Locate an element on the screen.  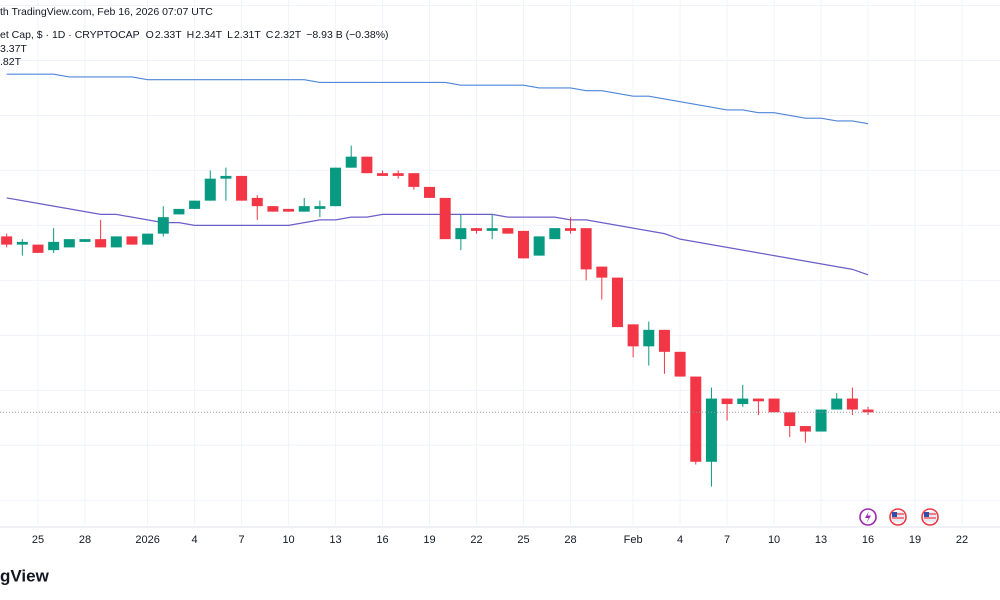
ohlc-label: H is located at coordinates (191, 35).